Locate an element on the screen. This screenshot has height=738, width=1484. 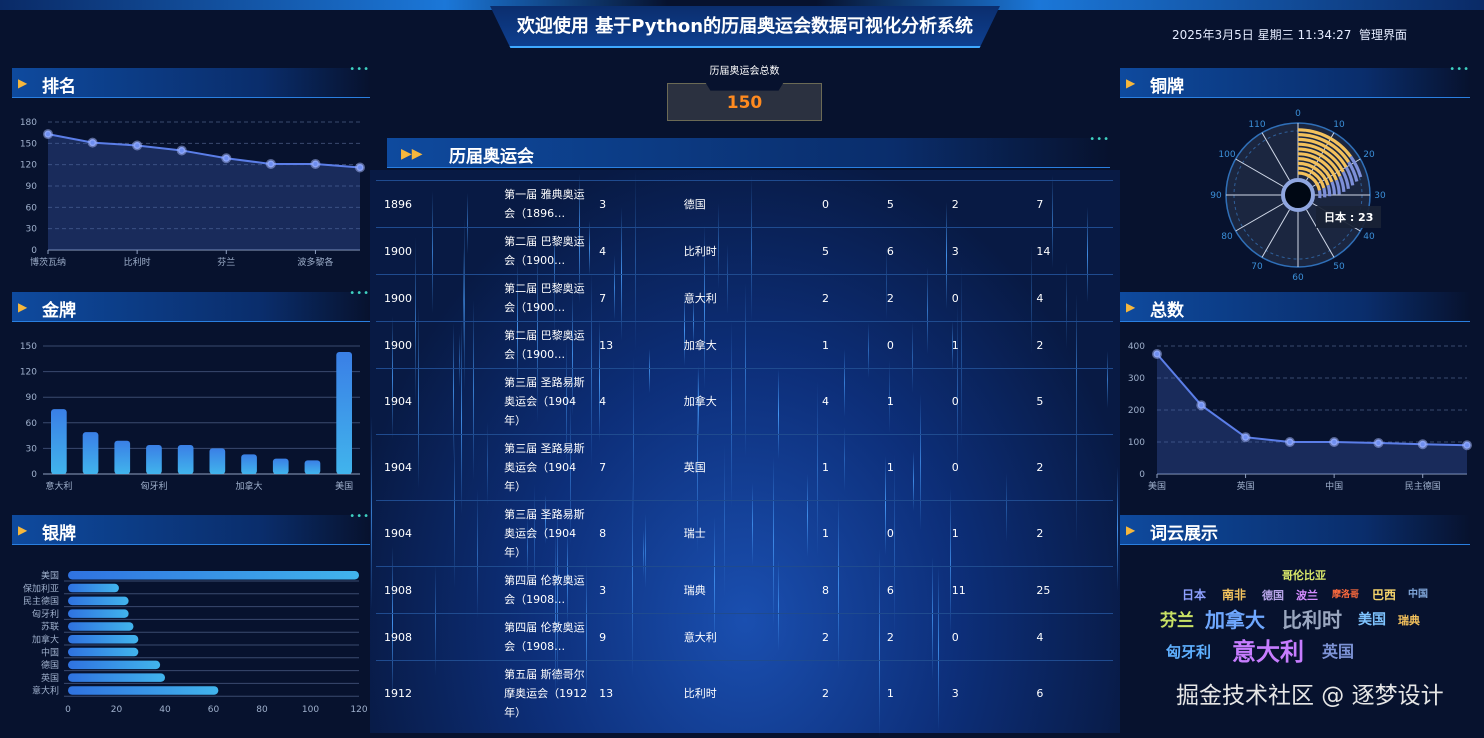
angle-tick-label: 50 is located at coordinates (1339, 267).